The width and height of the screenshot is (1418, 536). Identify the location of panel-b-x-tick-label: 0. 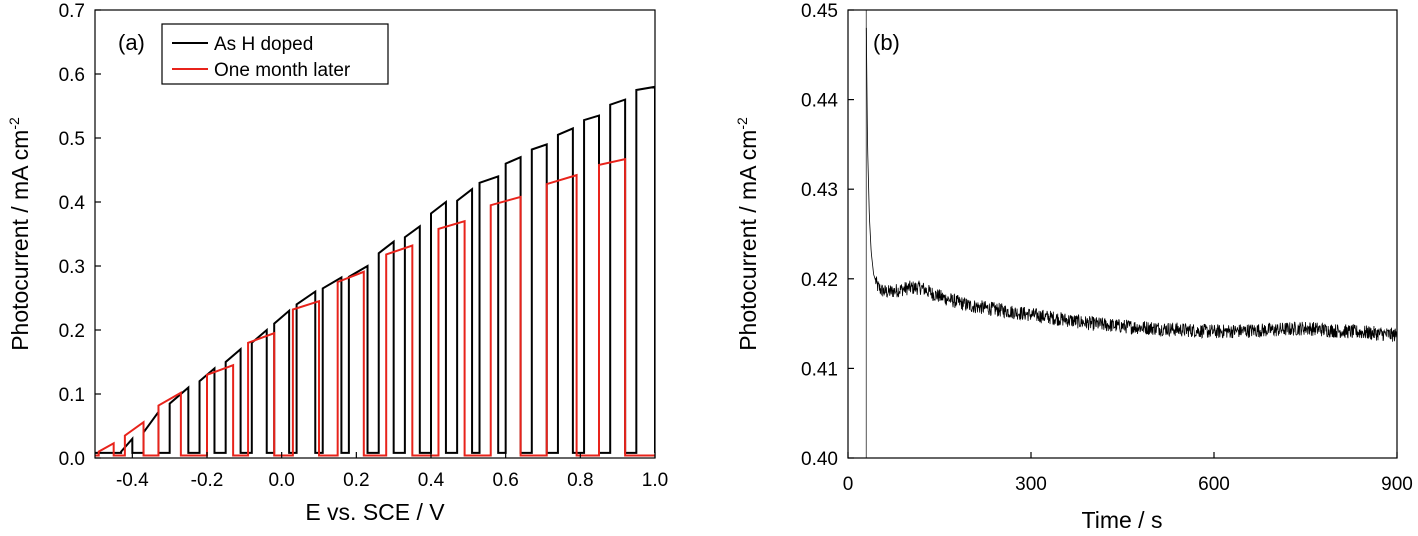
(848, 484).